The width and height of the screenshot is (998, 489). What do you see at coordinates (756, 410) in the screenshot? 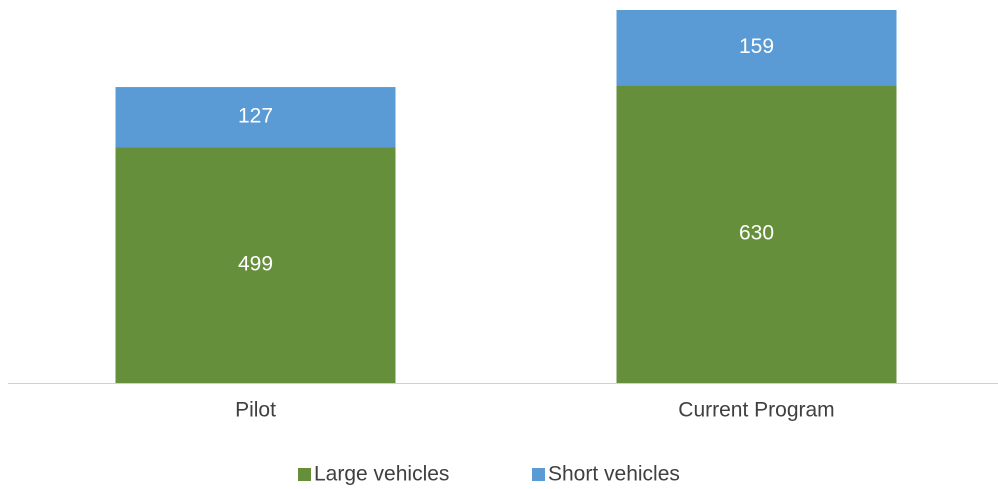
I see `x-tick-label: Current Program` at bounding box center [756, 410].